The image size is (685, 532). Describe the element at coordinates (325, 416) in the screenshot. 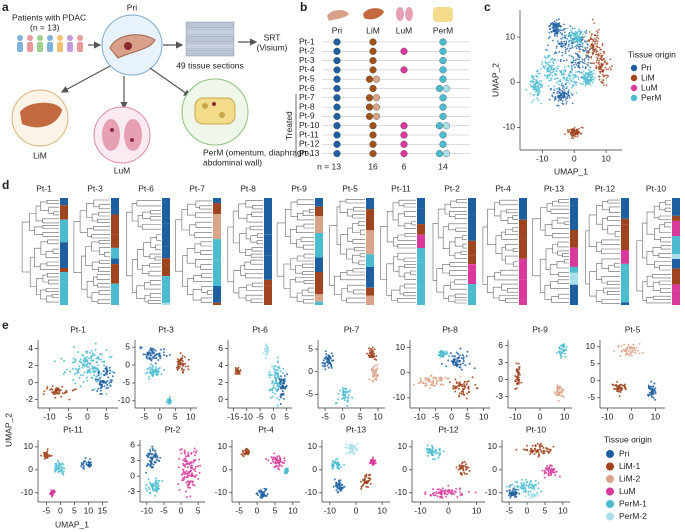

I see `x-tick-label: -5` at that location.